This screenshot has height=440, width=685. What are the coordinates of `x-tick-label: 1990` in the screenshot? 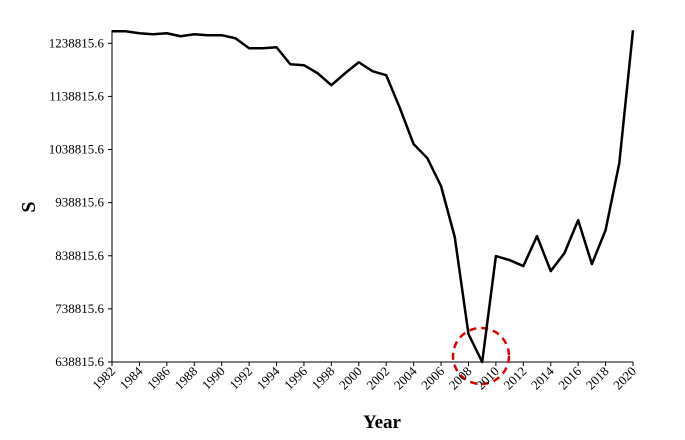 It's located at (213, 378).